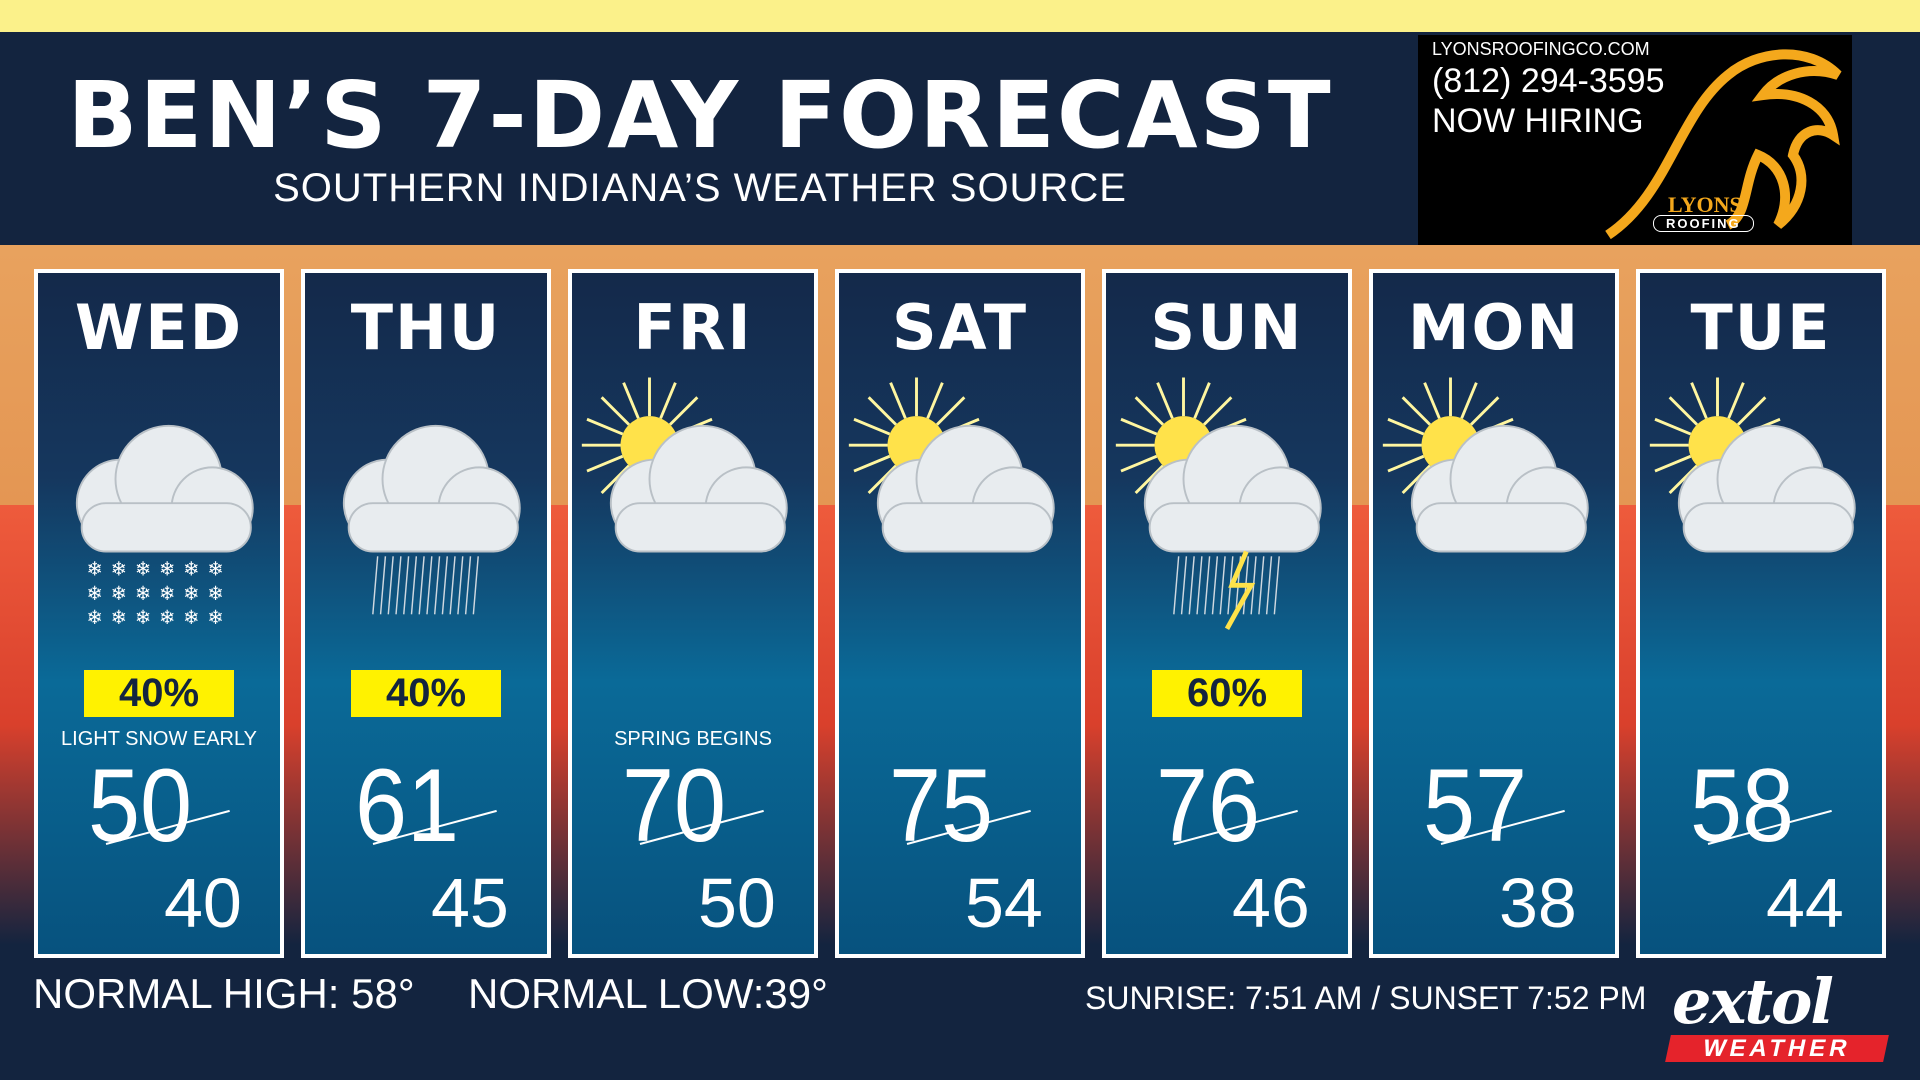  What do you see at coordinates (1475, 806) in the screenshot?
I see `high-temp: 57` at bounding box center [1475, 806].